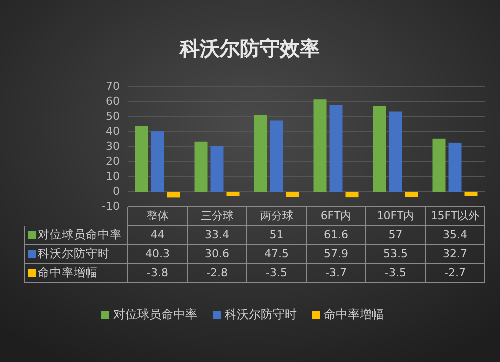 The image size is (500, 362). Describe the element at coordinates (217, 273) in the screenshot. I see `data-label: -2.8` at that location.